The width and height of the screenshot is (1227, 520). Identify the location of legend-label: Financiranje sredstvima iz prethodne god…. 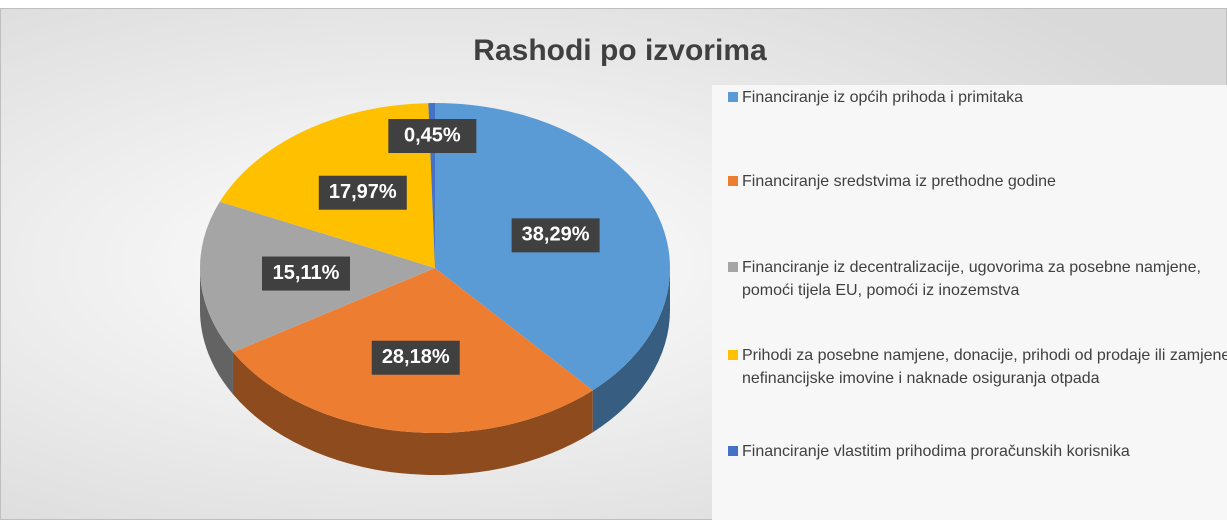
(899, 181).